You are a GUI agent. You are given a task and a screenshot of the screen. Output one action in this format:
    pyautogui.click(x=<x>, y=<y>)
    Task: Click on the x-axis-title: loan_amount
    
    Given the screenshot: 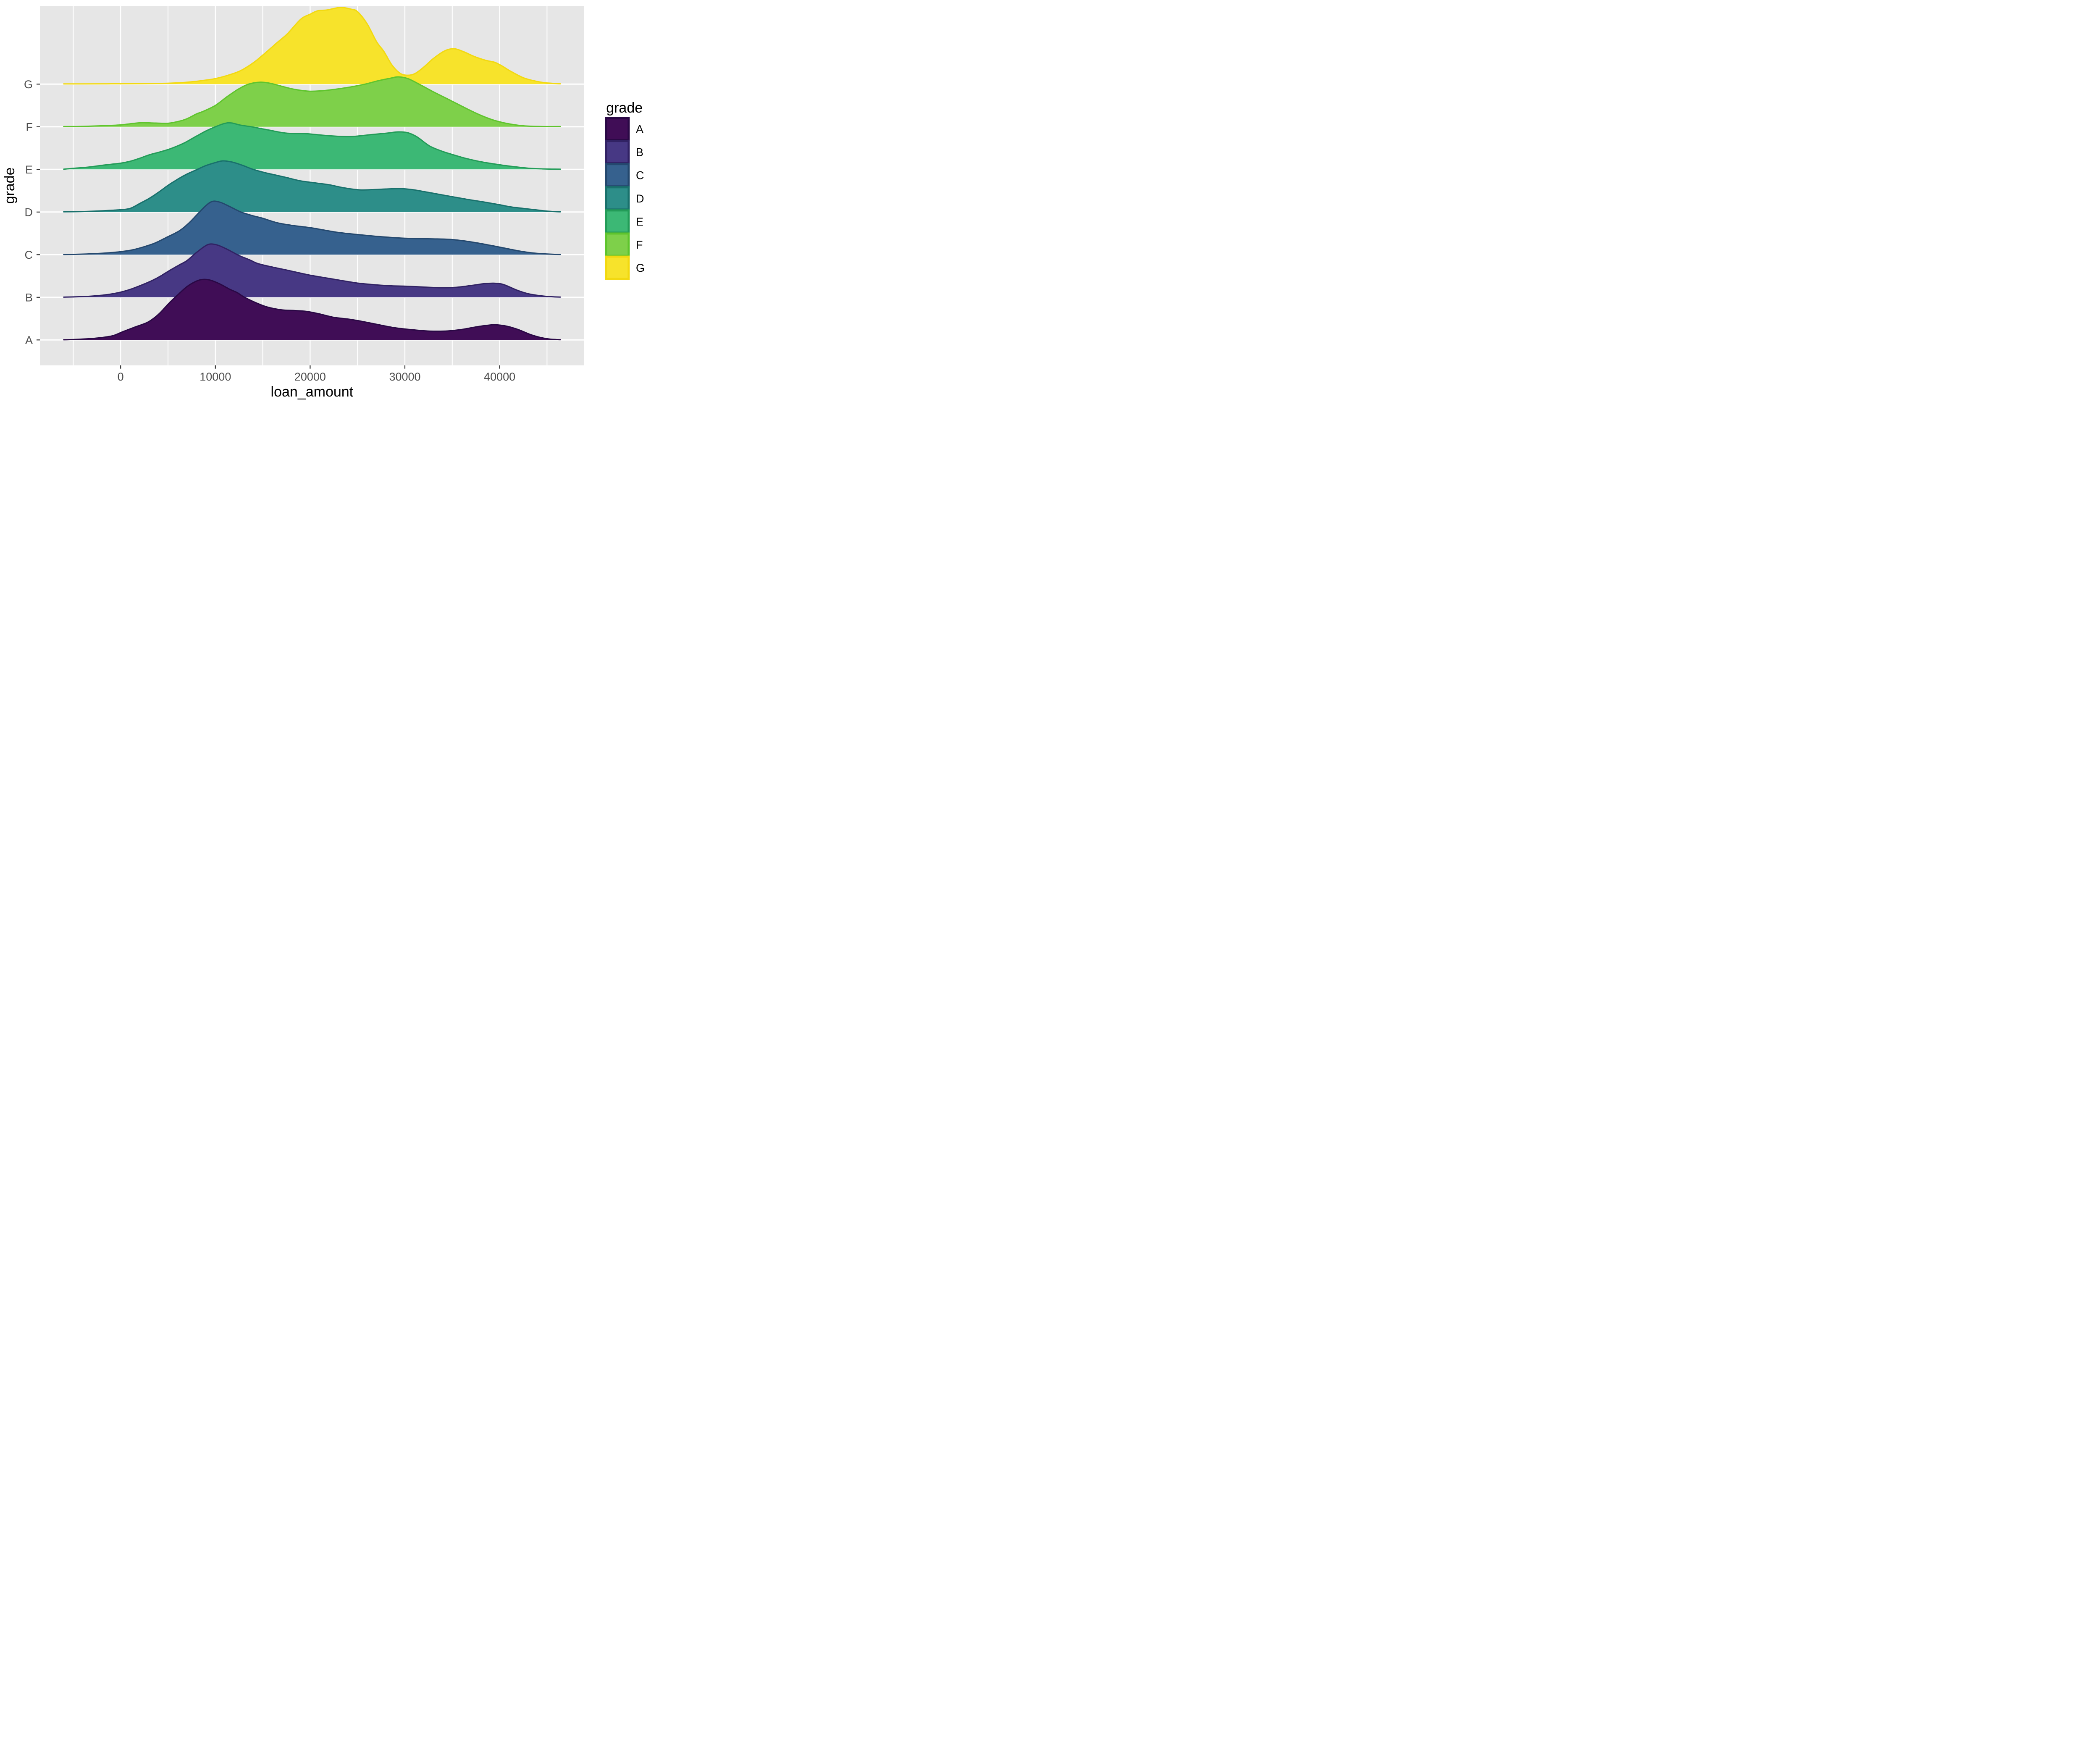 What is the action you would take?
    pyautogui.click(x=312, y=392)
    